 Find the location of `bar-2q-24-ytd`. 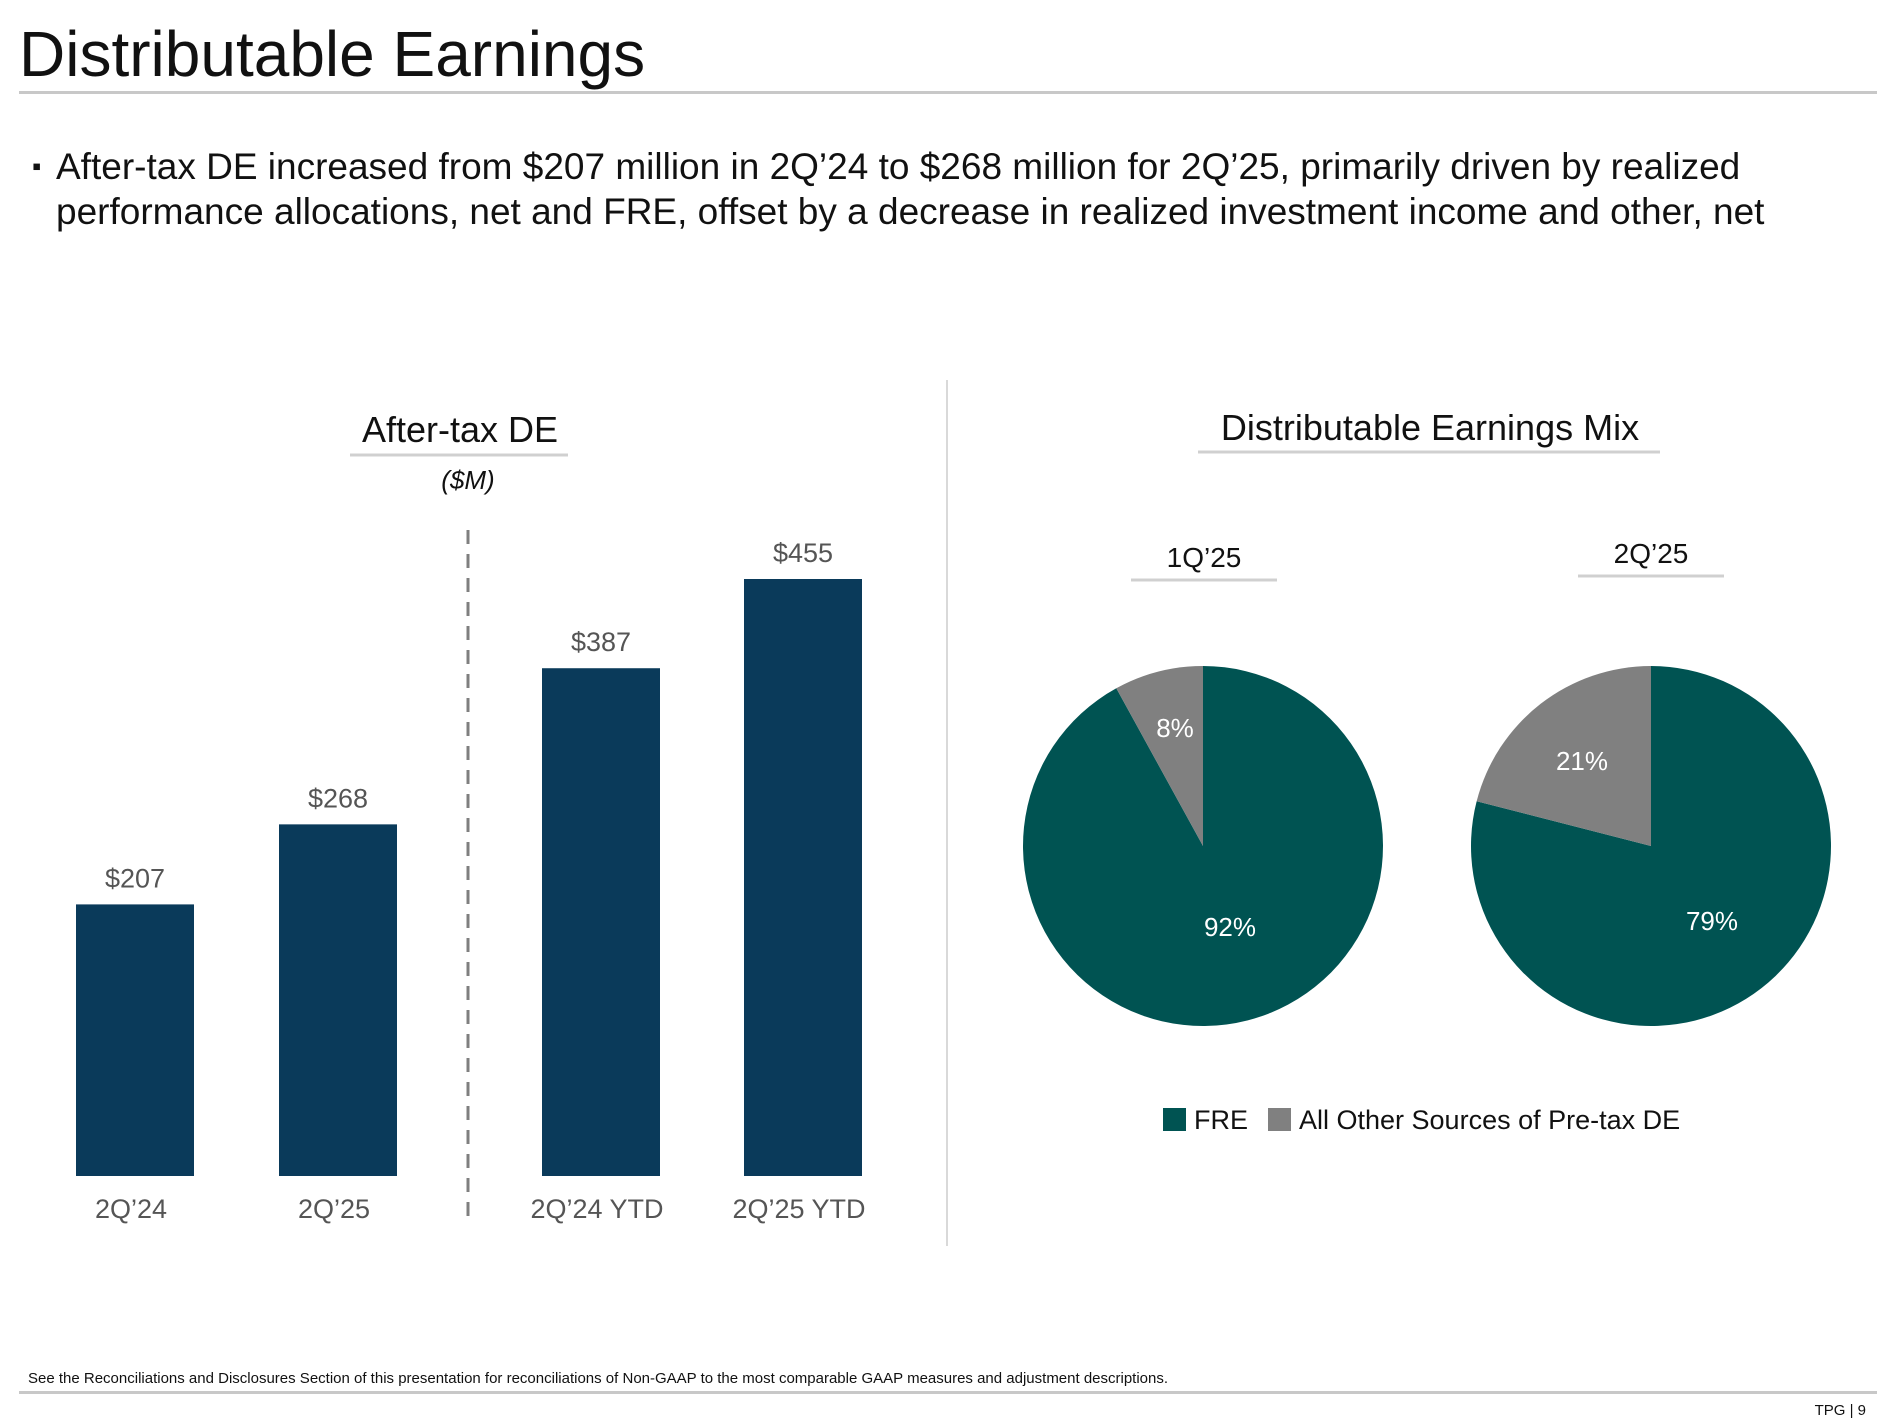

bar-2q-24-ytd is located at coordinates (601, 922).